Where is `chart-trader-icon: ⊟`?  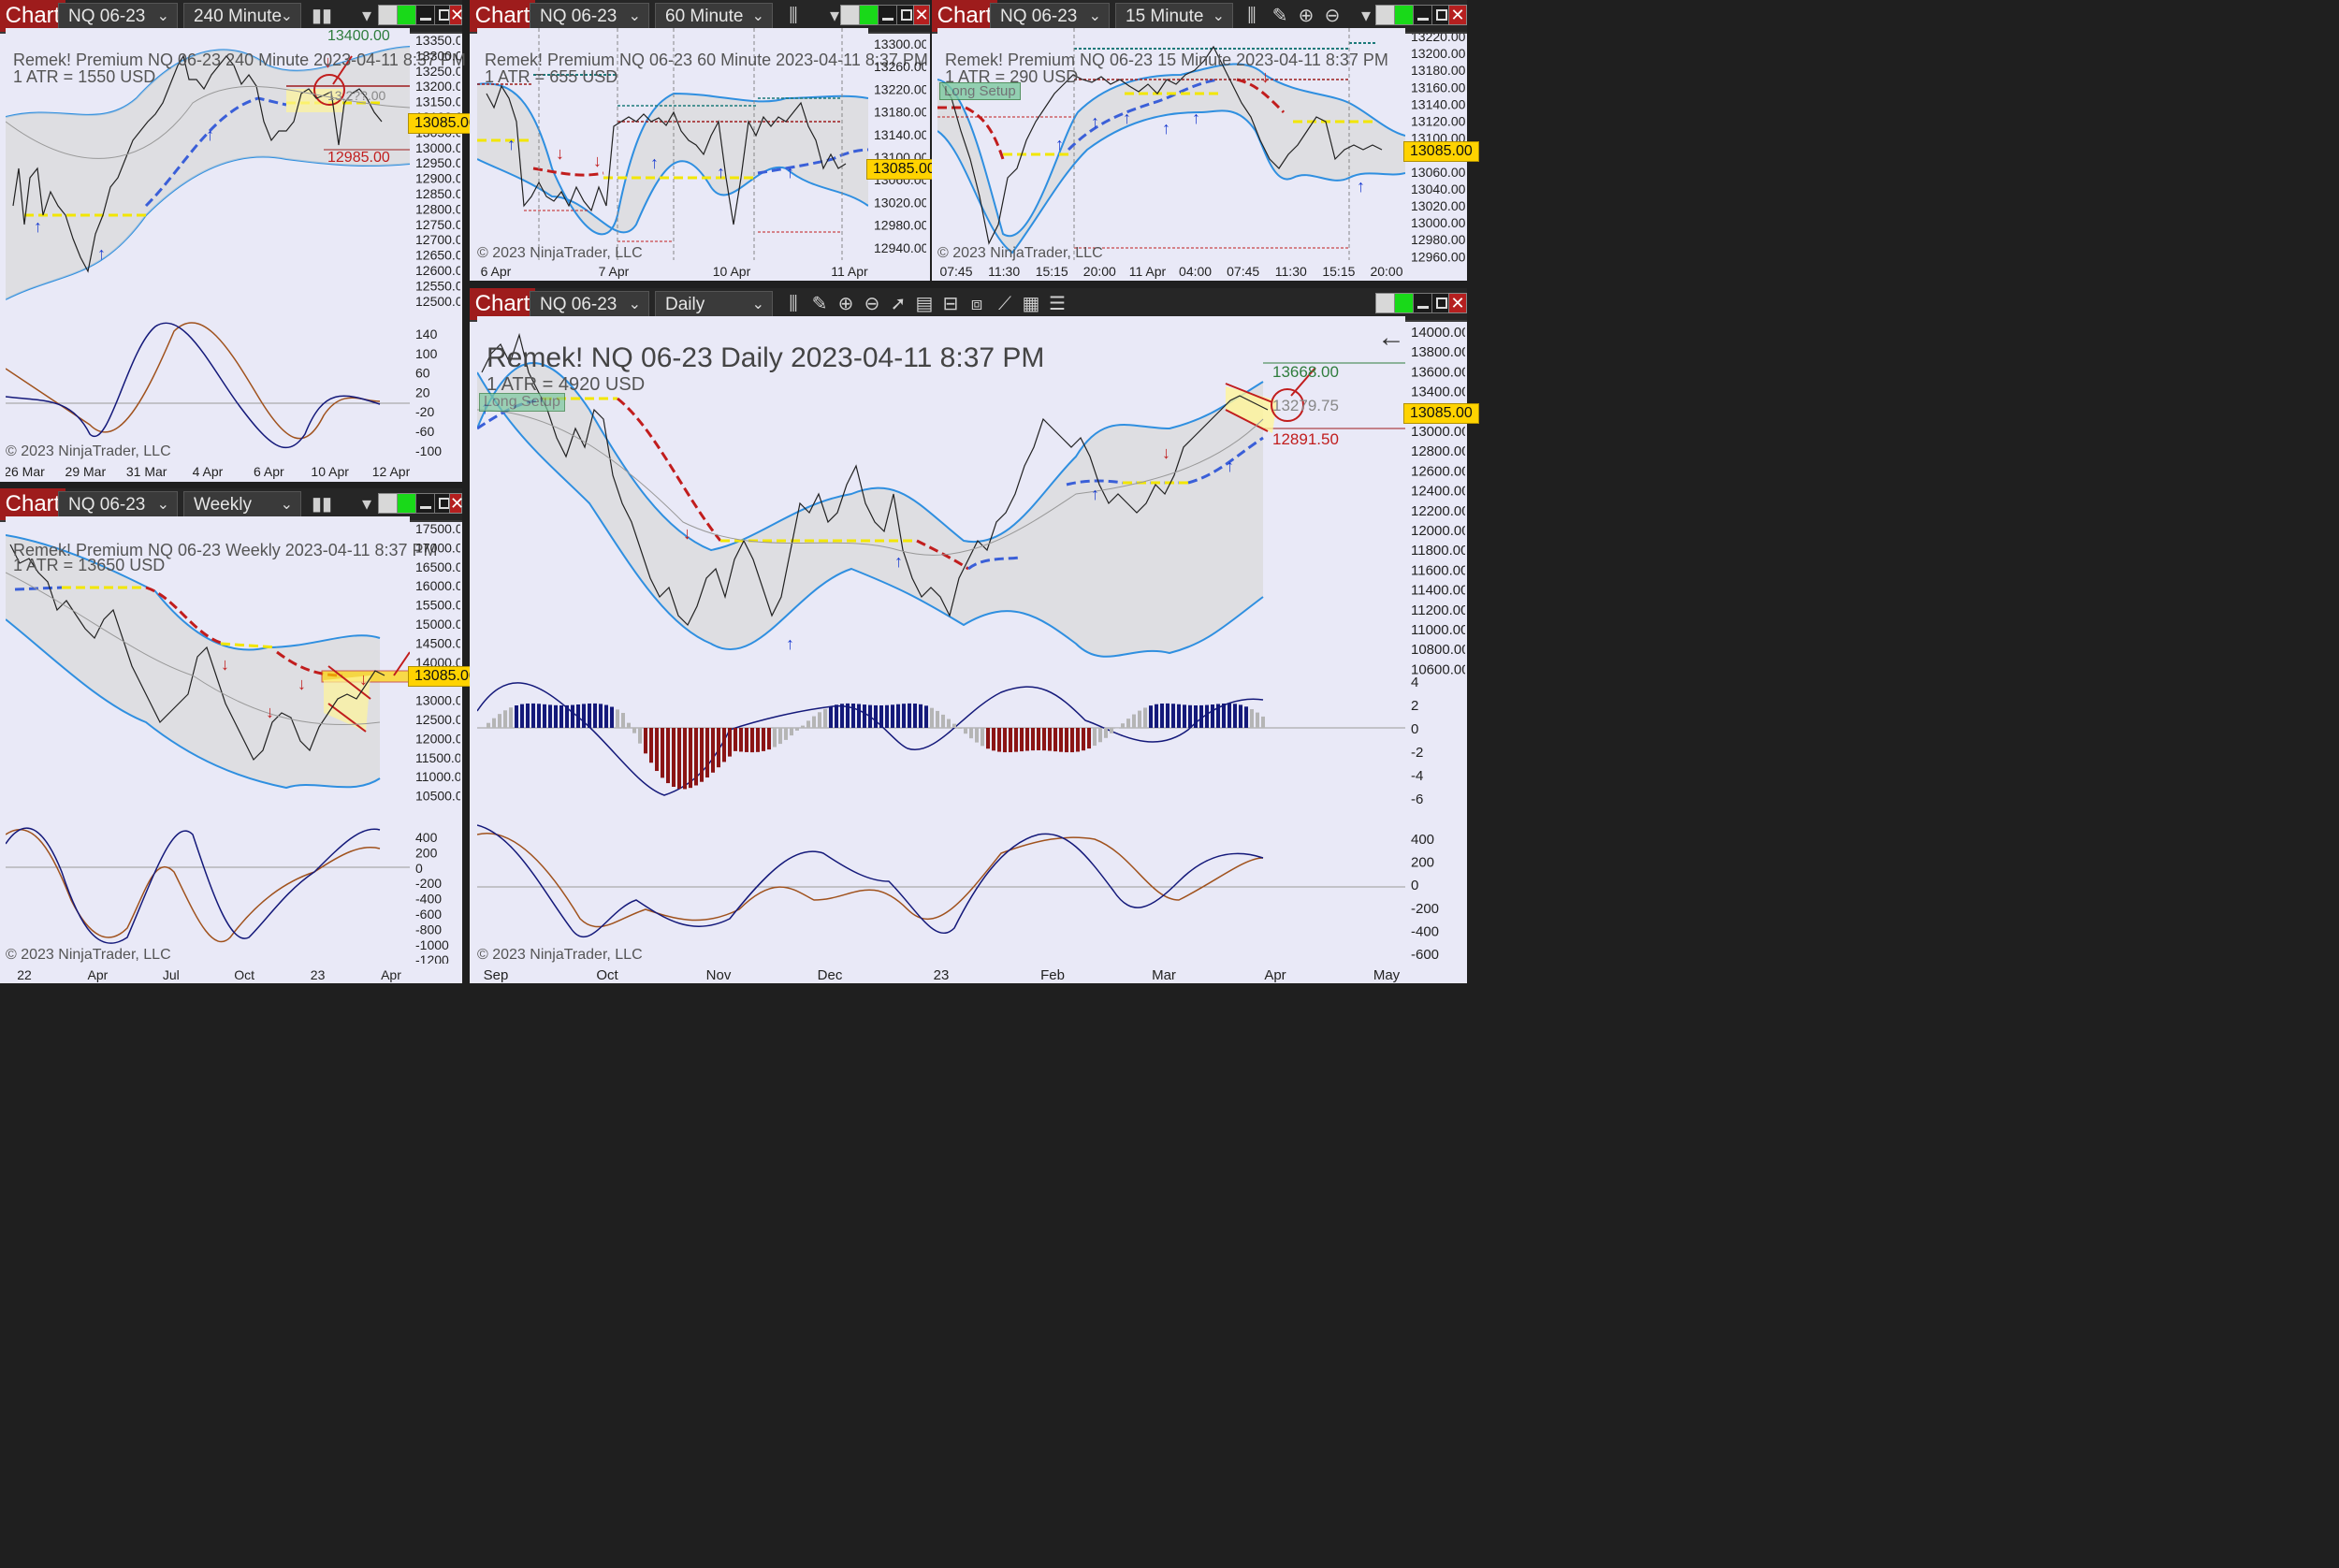 chart-trader-icon: ⊟ is located at coordinates (950, 304).